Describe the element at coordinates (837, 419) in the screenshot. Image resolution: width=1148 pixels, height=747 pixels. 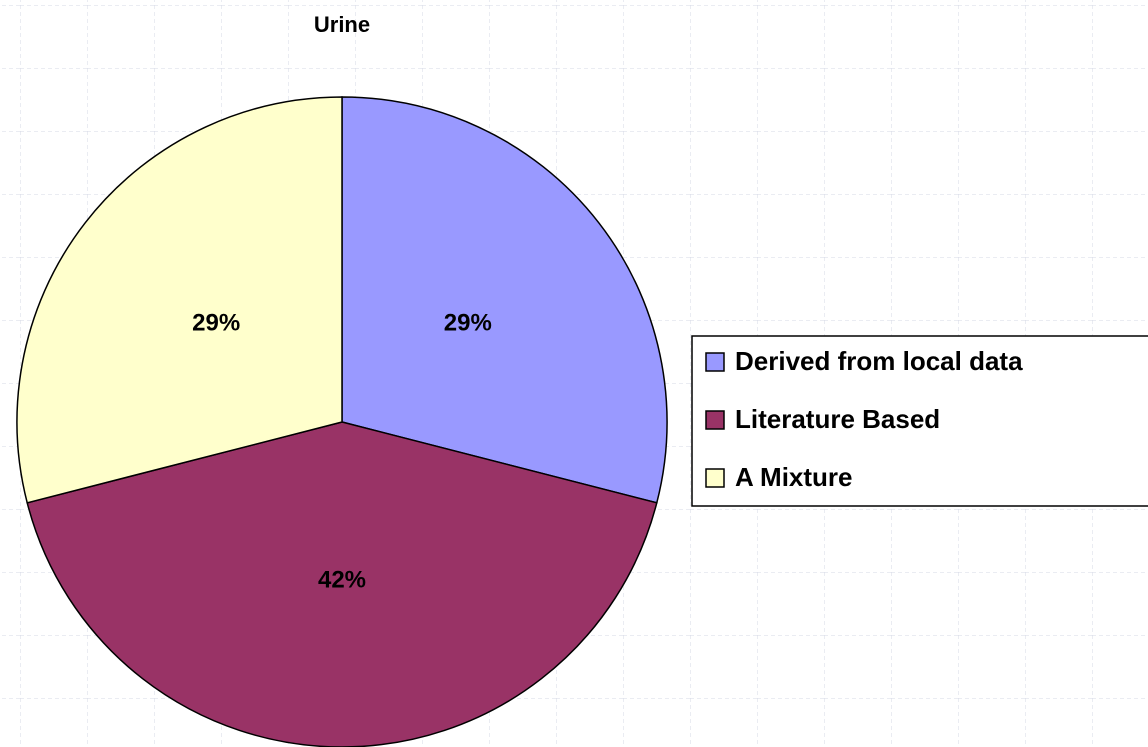
I see `legend-label: Literature Based` at that location.